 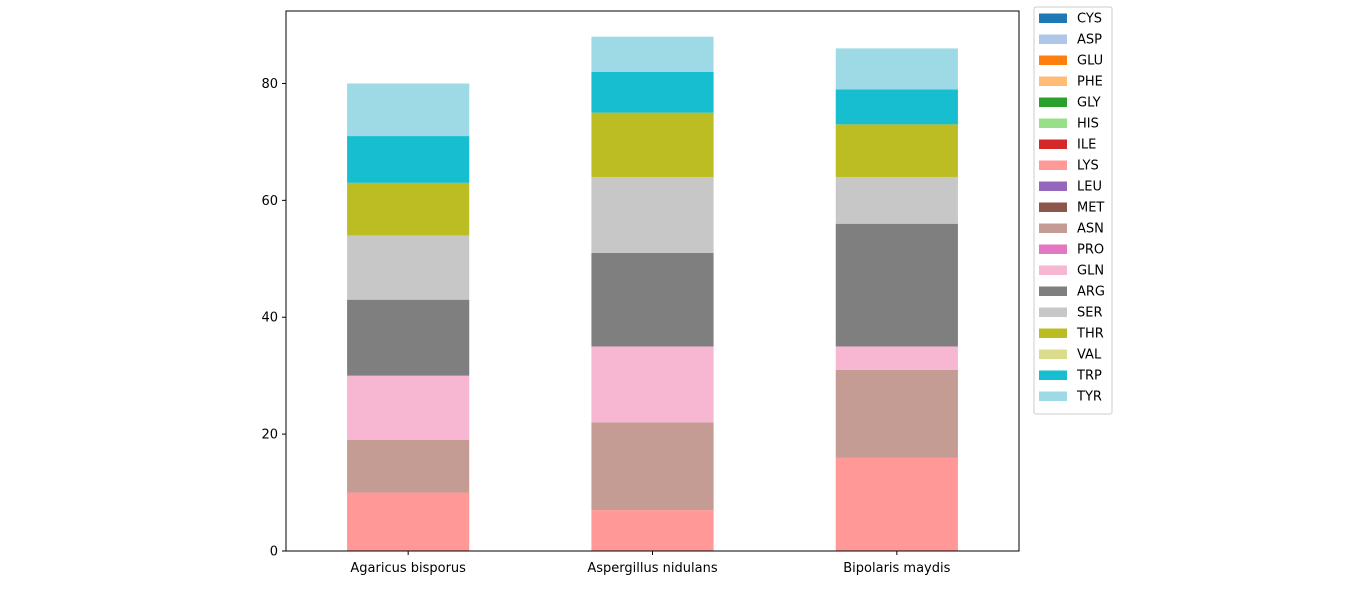 What do you see at coordinates (269, 435) in the screenshot?
I see `y-tick-label: 20` at bounding box center [269, 435].